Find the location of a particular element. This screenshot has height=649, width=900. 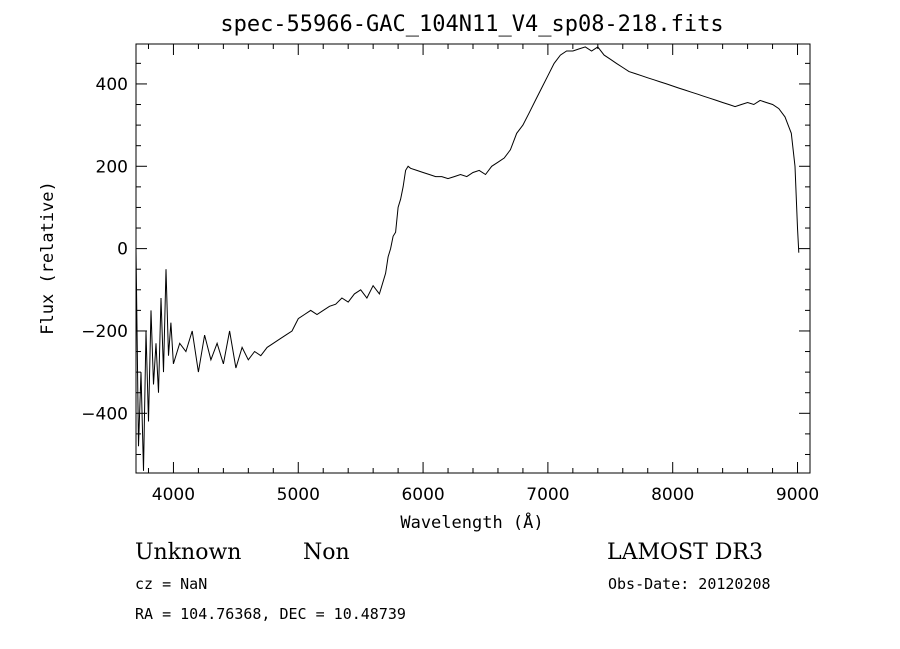

y-tick-label: −400 is located at coordinates (104, 414).